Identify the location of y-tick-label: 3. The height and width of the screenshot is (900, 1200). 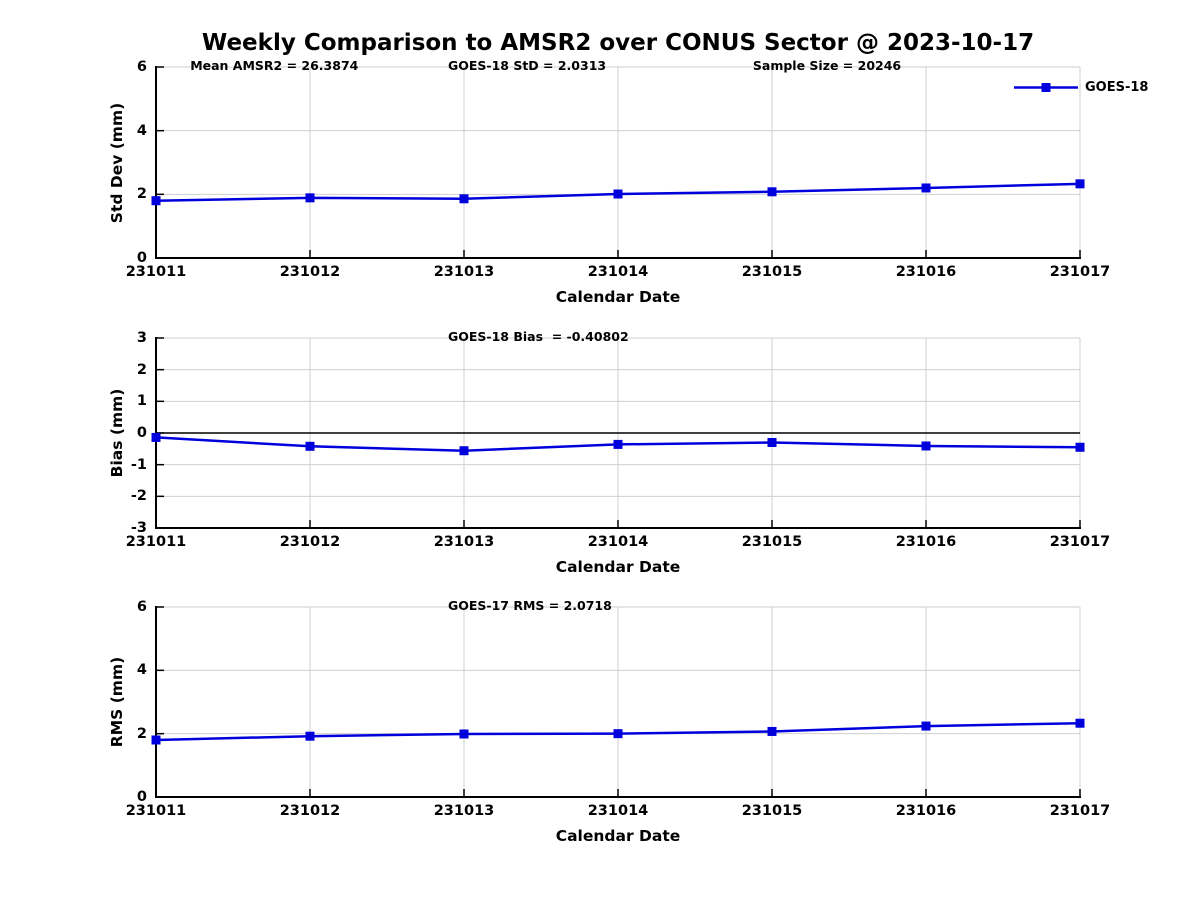
(141, 338).